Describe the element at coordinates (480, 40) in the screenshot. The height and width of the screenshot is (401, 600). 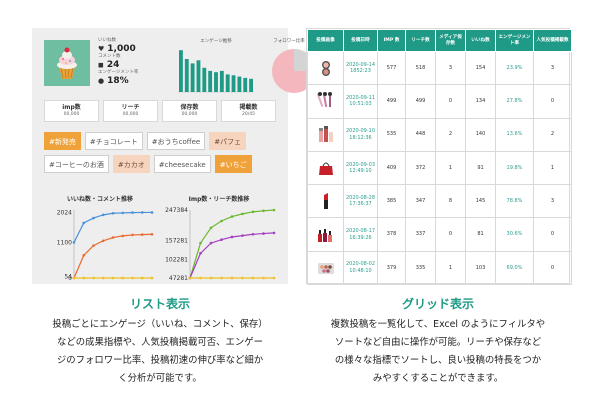
I see `column-header: いいね数` at that location.